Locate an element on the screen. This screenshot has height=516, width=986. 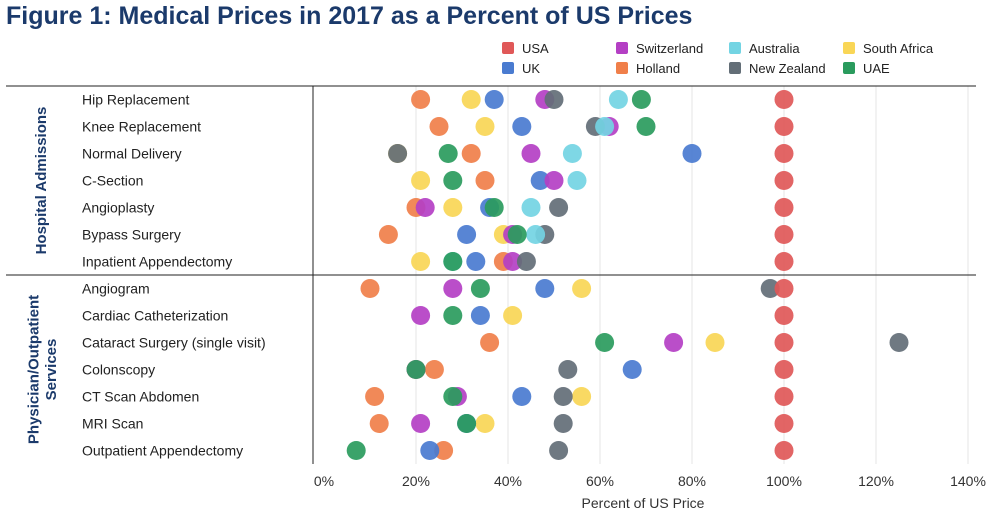
legend-label: UK is located at coordinates (531, 68).